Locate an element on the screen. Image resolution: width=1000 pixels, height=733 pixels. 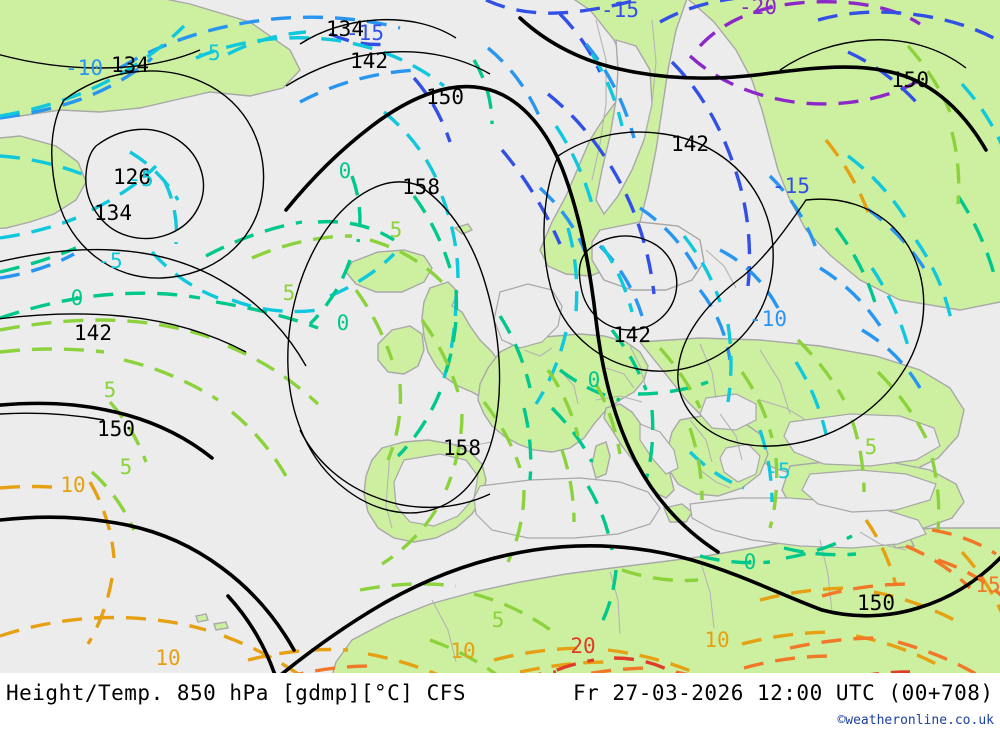
height-contour-150-north-bold is located at coordinates (753, 84).